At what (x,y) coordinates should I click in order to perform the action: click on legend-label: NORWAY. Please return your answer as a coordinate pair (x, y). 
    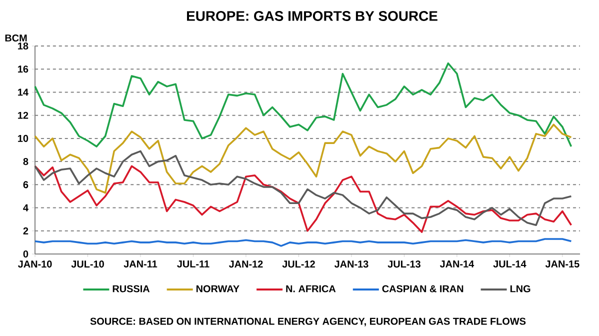
    Looking at the image, I should click on (218, 288).